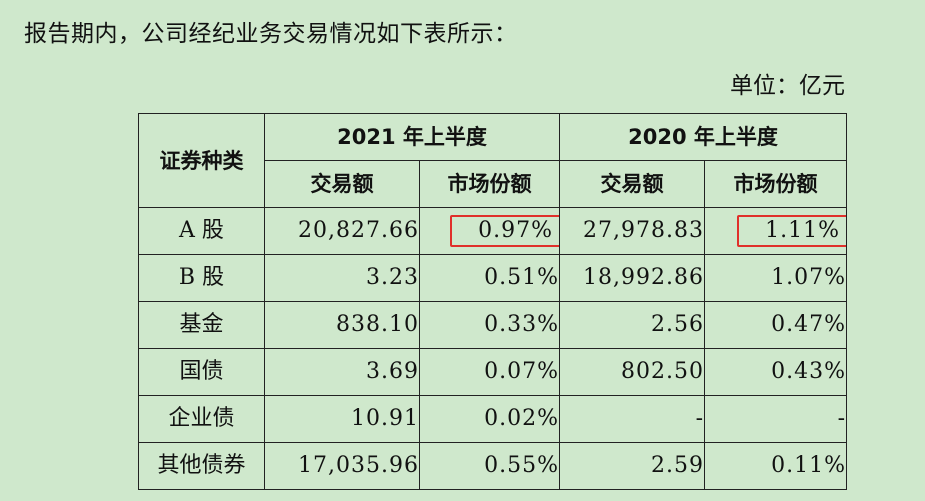  Describe the element at coordinates (201, 278) in the screenshot. I see `row-category: B 股` at that location.